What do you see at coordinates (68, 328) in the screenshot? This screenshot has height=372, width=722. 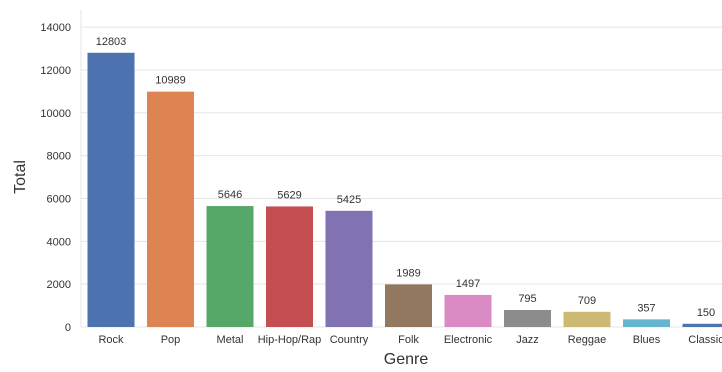 I see `y-tick-label: 0` at bounding box center [68, 328].